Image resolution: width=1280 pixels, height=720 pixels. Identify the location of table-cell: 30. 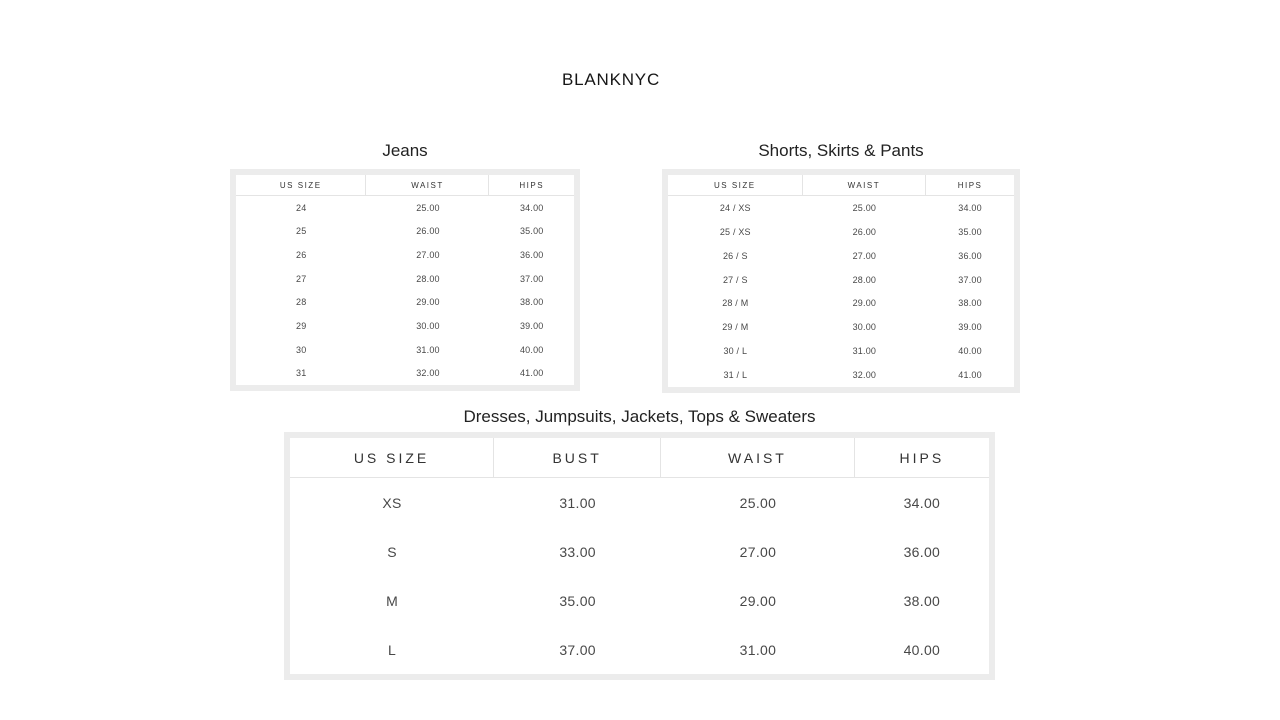
(301, 349).